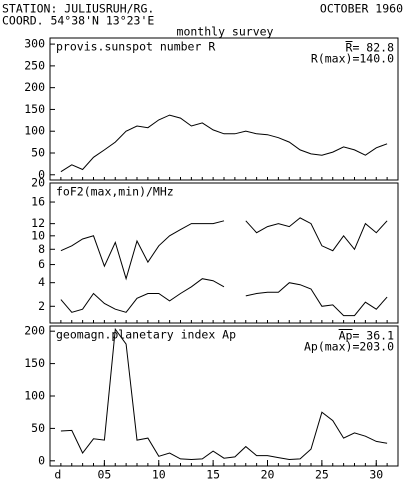 The image size is (408, 480). Describe the element at coordinates (57, 474) in the screenshot. I see `x-axis-label: d` at that location.